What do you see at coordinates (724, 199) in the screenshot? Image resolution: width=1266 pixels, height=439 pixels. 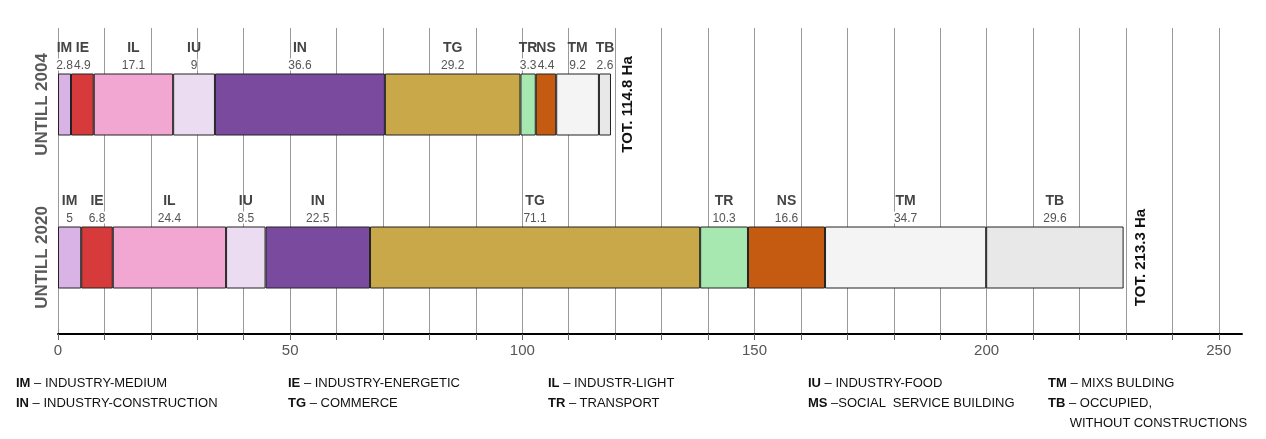 I see `series-label: TR` at bounding box center [724, 199].